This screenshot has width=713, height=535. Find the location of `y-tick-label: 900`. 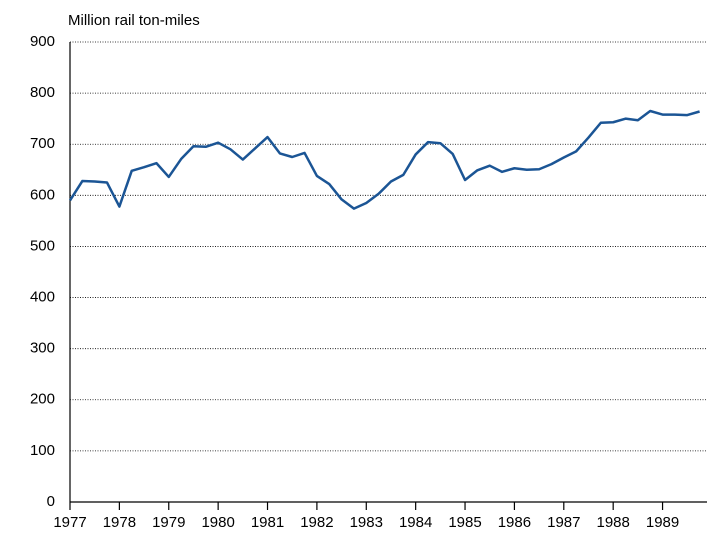

y-tick-label: 900 is located at coordinates (42, 41).